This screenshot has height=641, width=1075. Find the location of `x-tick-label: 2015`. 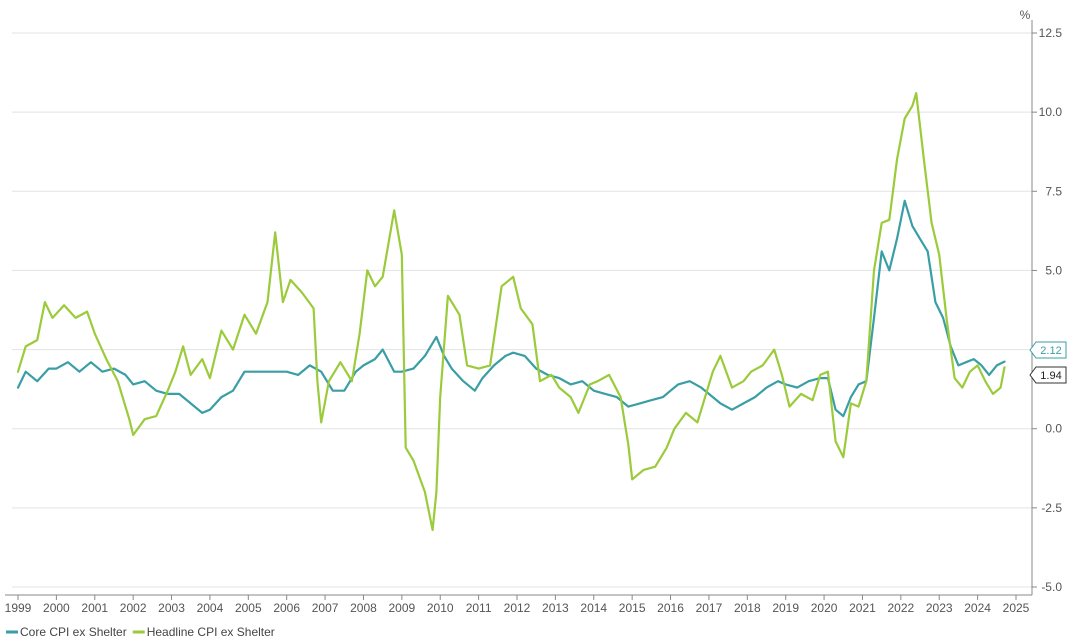

x-tick-label: 2015 is located at coordinates (632, 608).